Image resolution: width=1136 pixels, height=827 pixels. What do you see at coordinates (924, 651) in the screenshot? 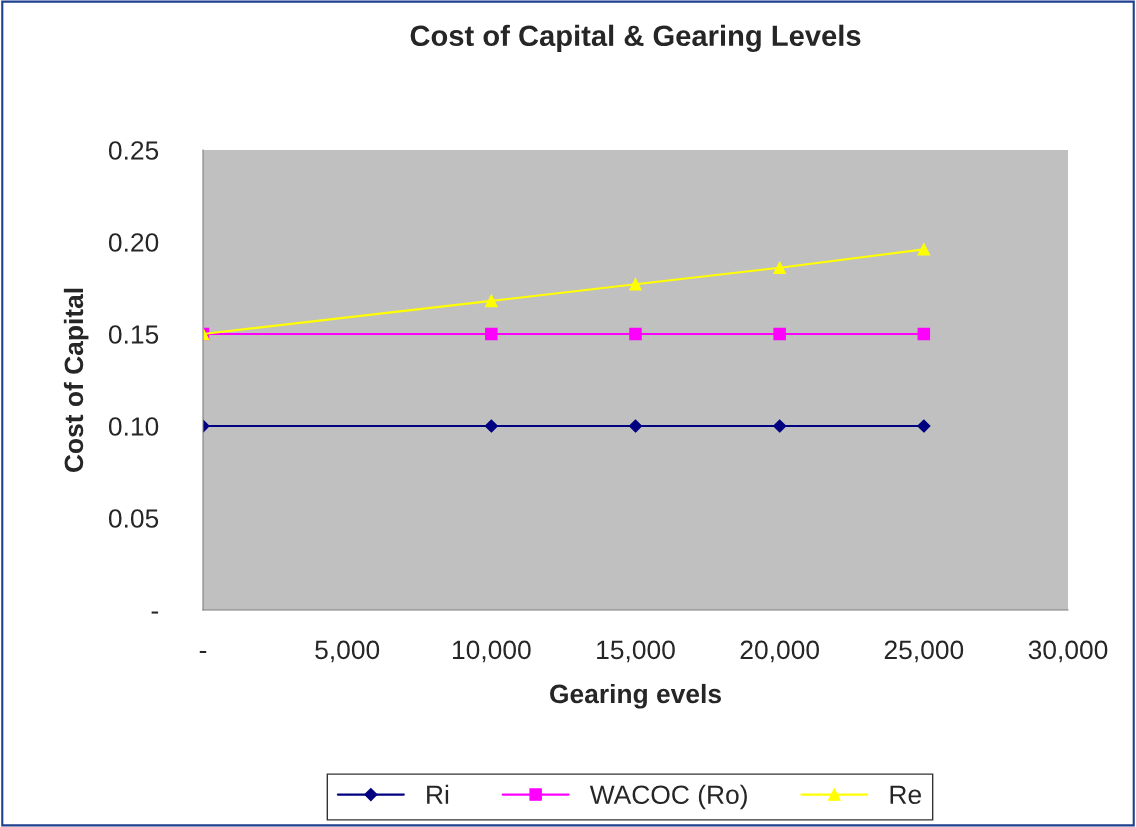
I see `x-tick-label: 25,000` at bounding box center [924, 651].